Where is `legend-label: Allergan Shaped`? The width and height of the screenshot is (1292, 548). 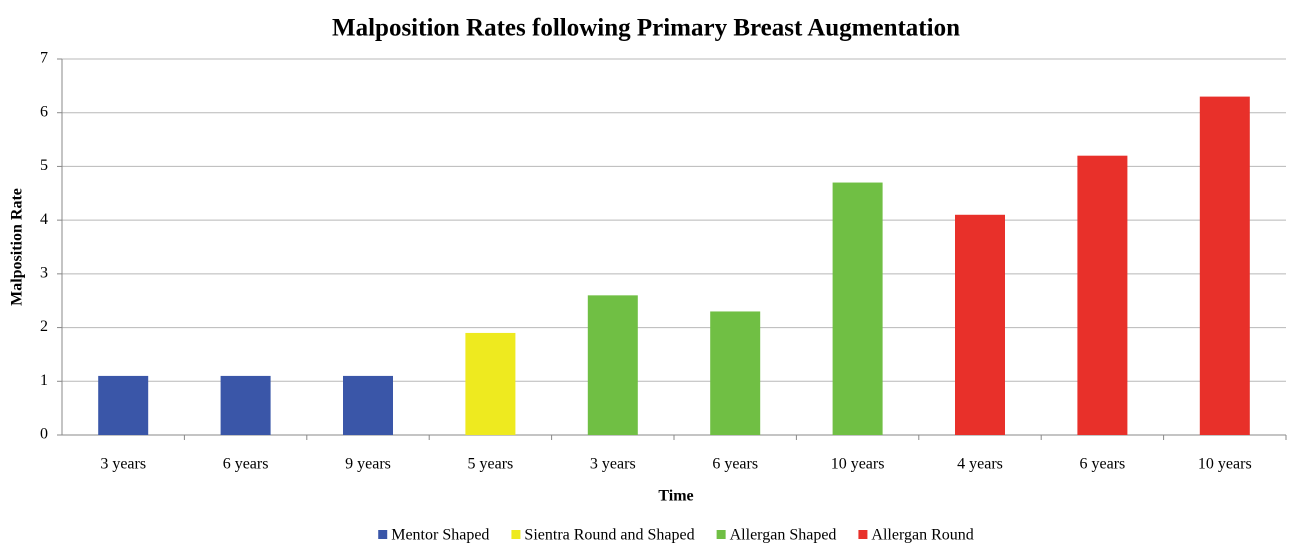
legend-label: Allergan Shaped is located at coordinates (783, 535).